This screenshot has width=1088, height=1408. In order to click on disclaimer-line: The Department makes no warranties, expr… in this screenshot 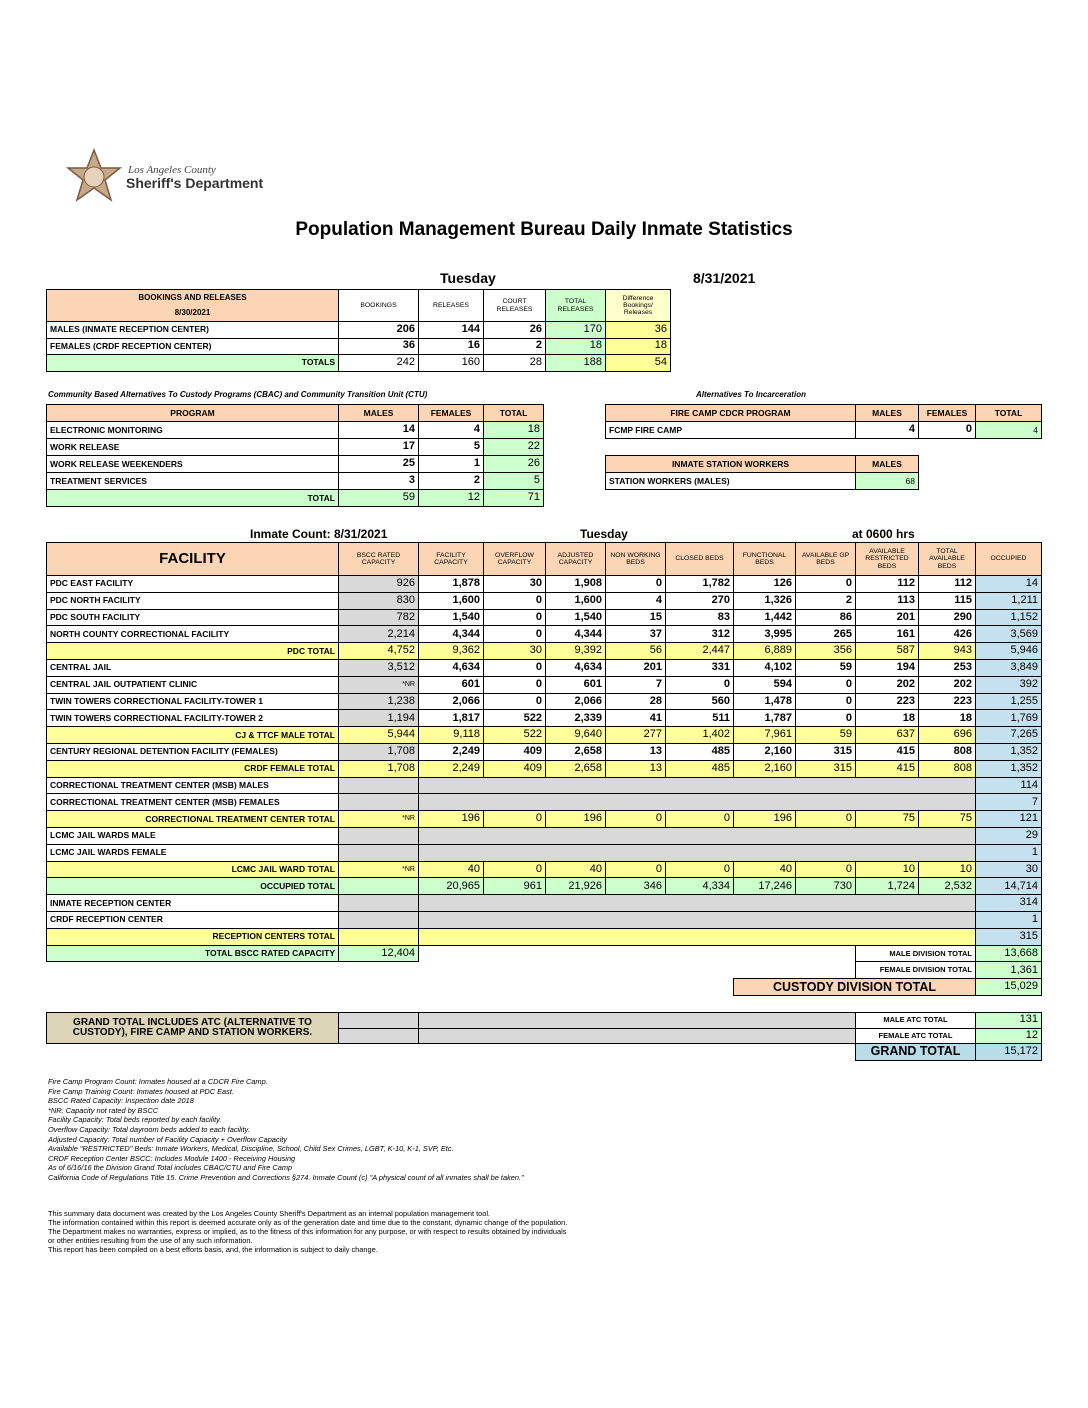, I will do `click(307, 1231)`.